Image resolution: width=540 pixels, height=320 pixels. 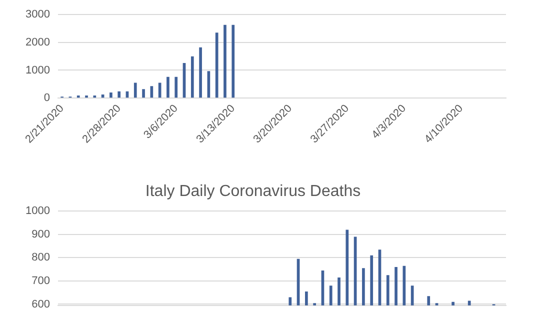 I want to click on chart-title: Italy Daily Coronavirus Deaths, so click(x=253, y=191).